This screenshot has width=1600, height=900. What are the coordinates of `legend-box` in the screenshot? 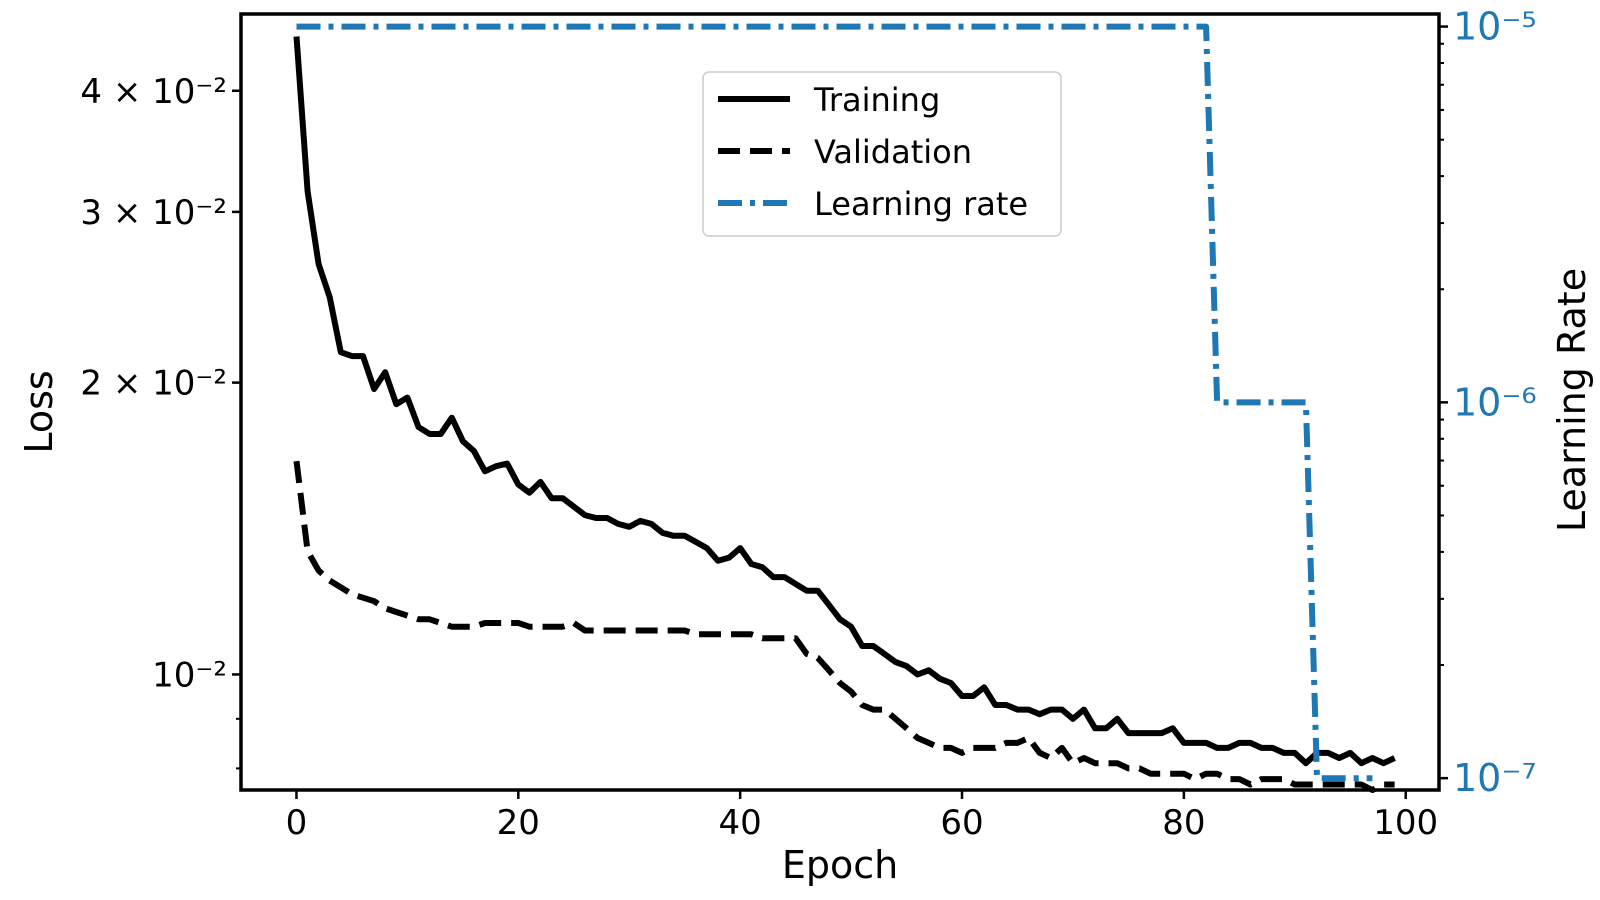 It's located at (882, 154).